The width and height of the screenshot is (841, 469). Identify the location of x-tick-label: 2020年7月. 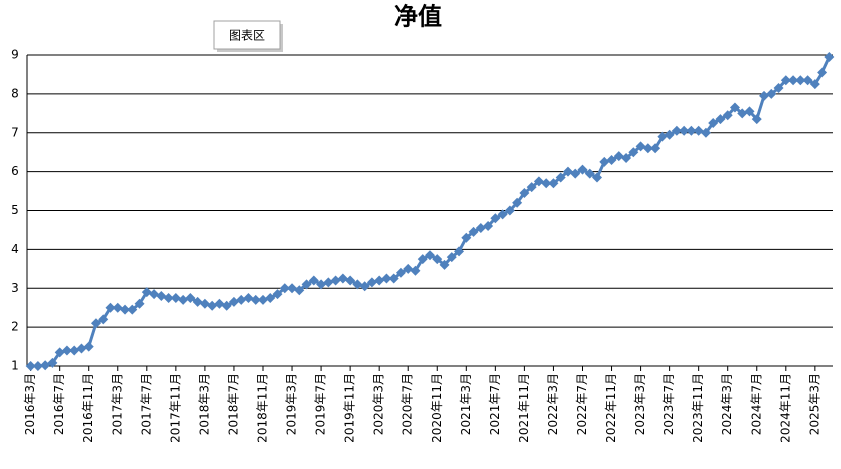
(408, 404).